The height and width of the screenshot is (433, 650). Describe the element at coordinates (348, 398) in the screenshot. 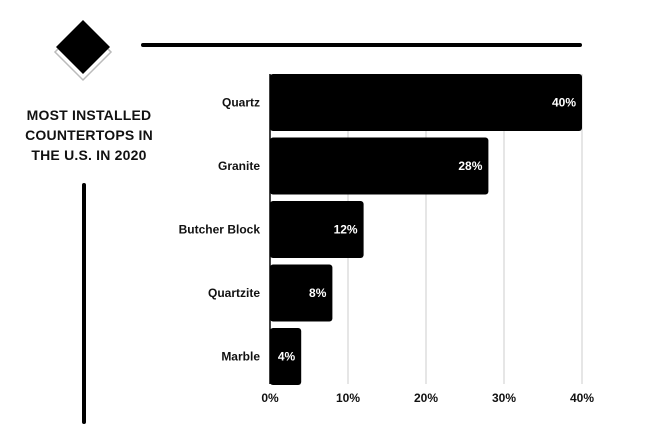

I see `x-tick-label: 10%` at that location.